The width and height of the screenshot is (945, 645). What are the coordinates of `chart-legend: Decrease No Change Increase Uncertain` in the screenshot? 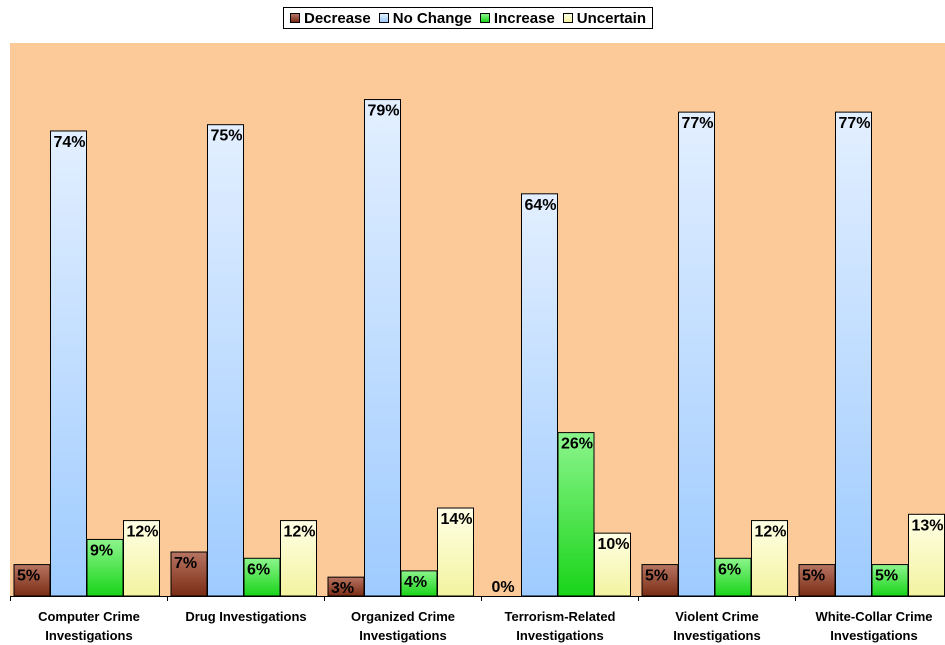 It's located at (468, 18).